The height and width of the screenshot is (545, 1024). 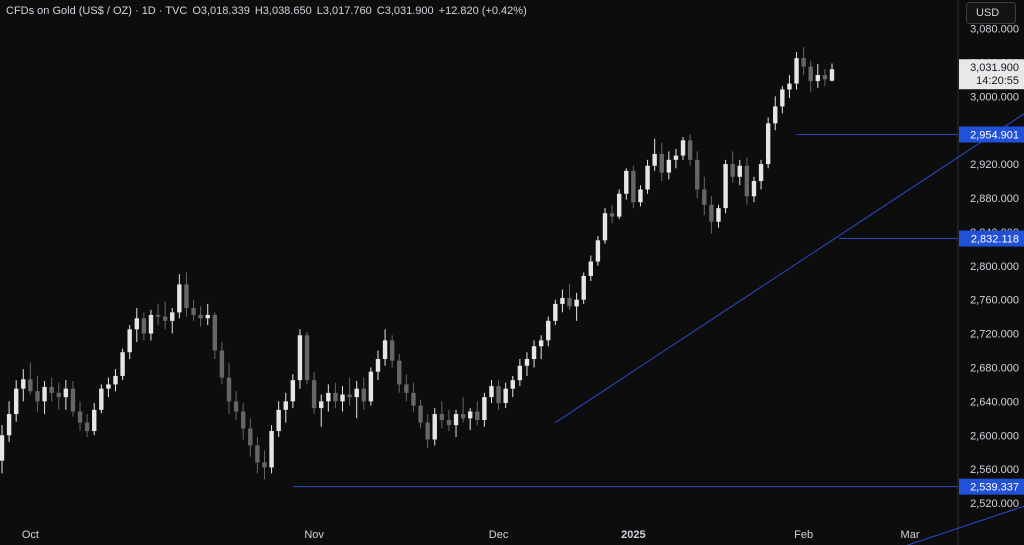 What do you see at coordinates (994, 165) in the screenshot?
I see `y-tick-label: 2,920.000` at bounding box center [994, 165].